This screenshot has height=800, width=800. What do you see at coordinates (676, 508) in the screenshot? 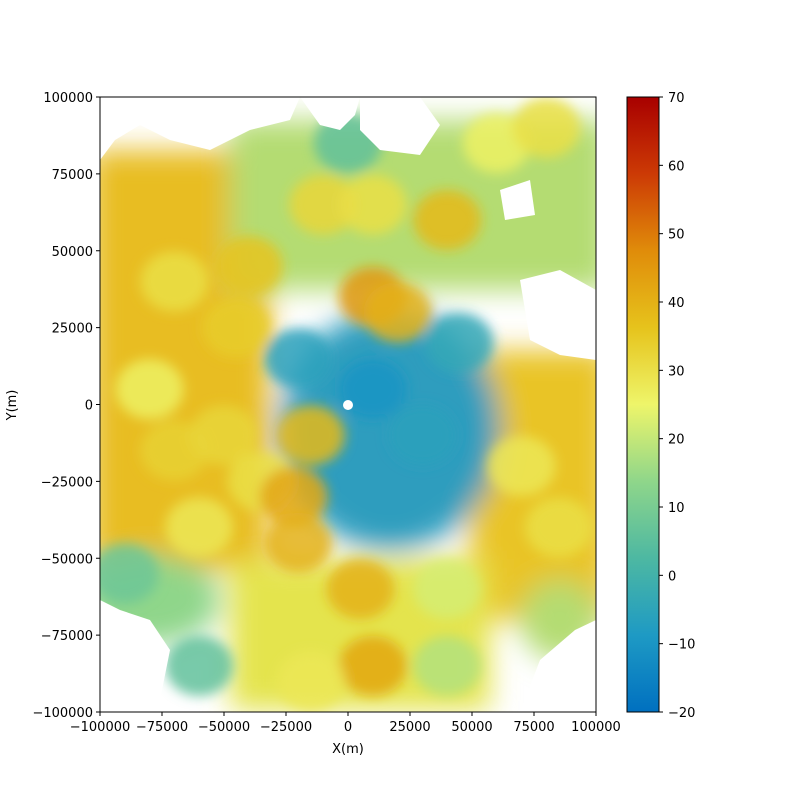
I see `colorbar-tick-label: 10` at bounding box center [676, 508].